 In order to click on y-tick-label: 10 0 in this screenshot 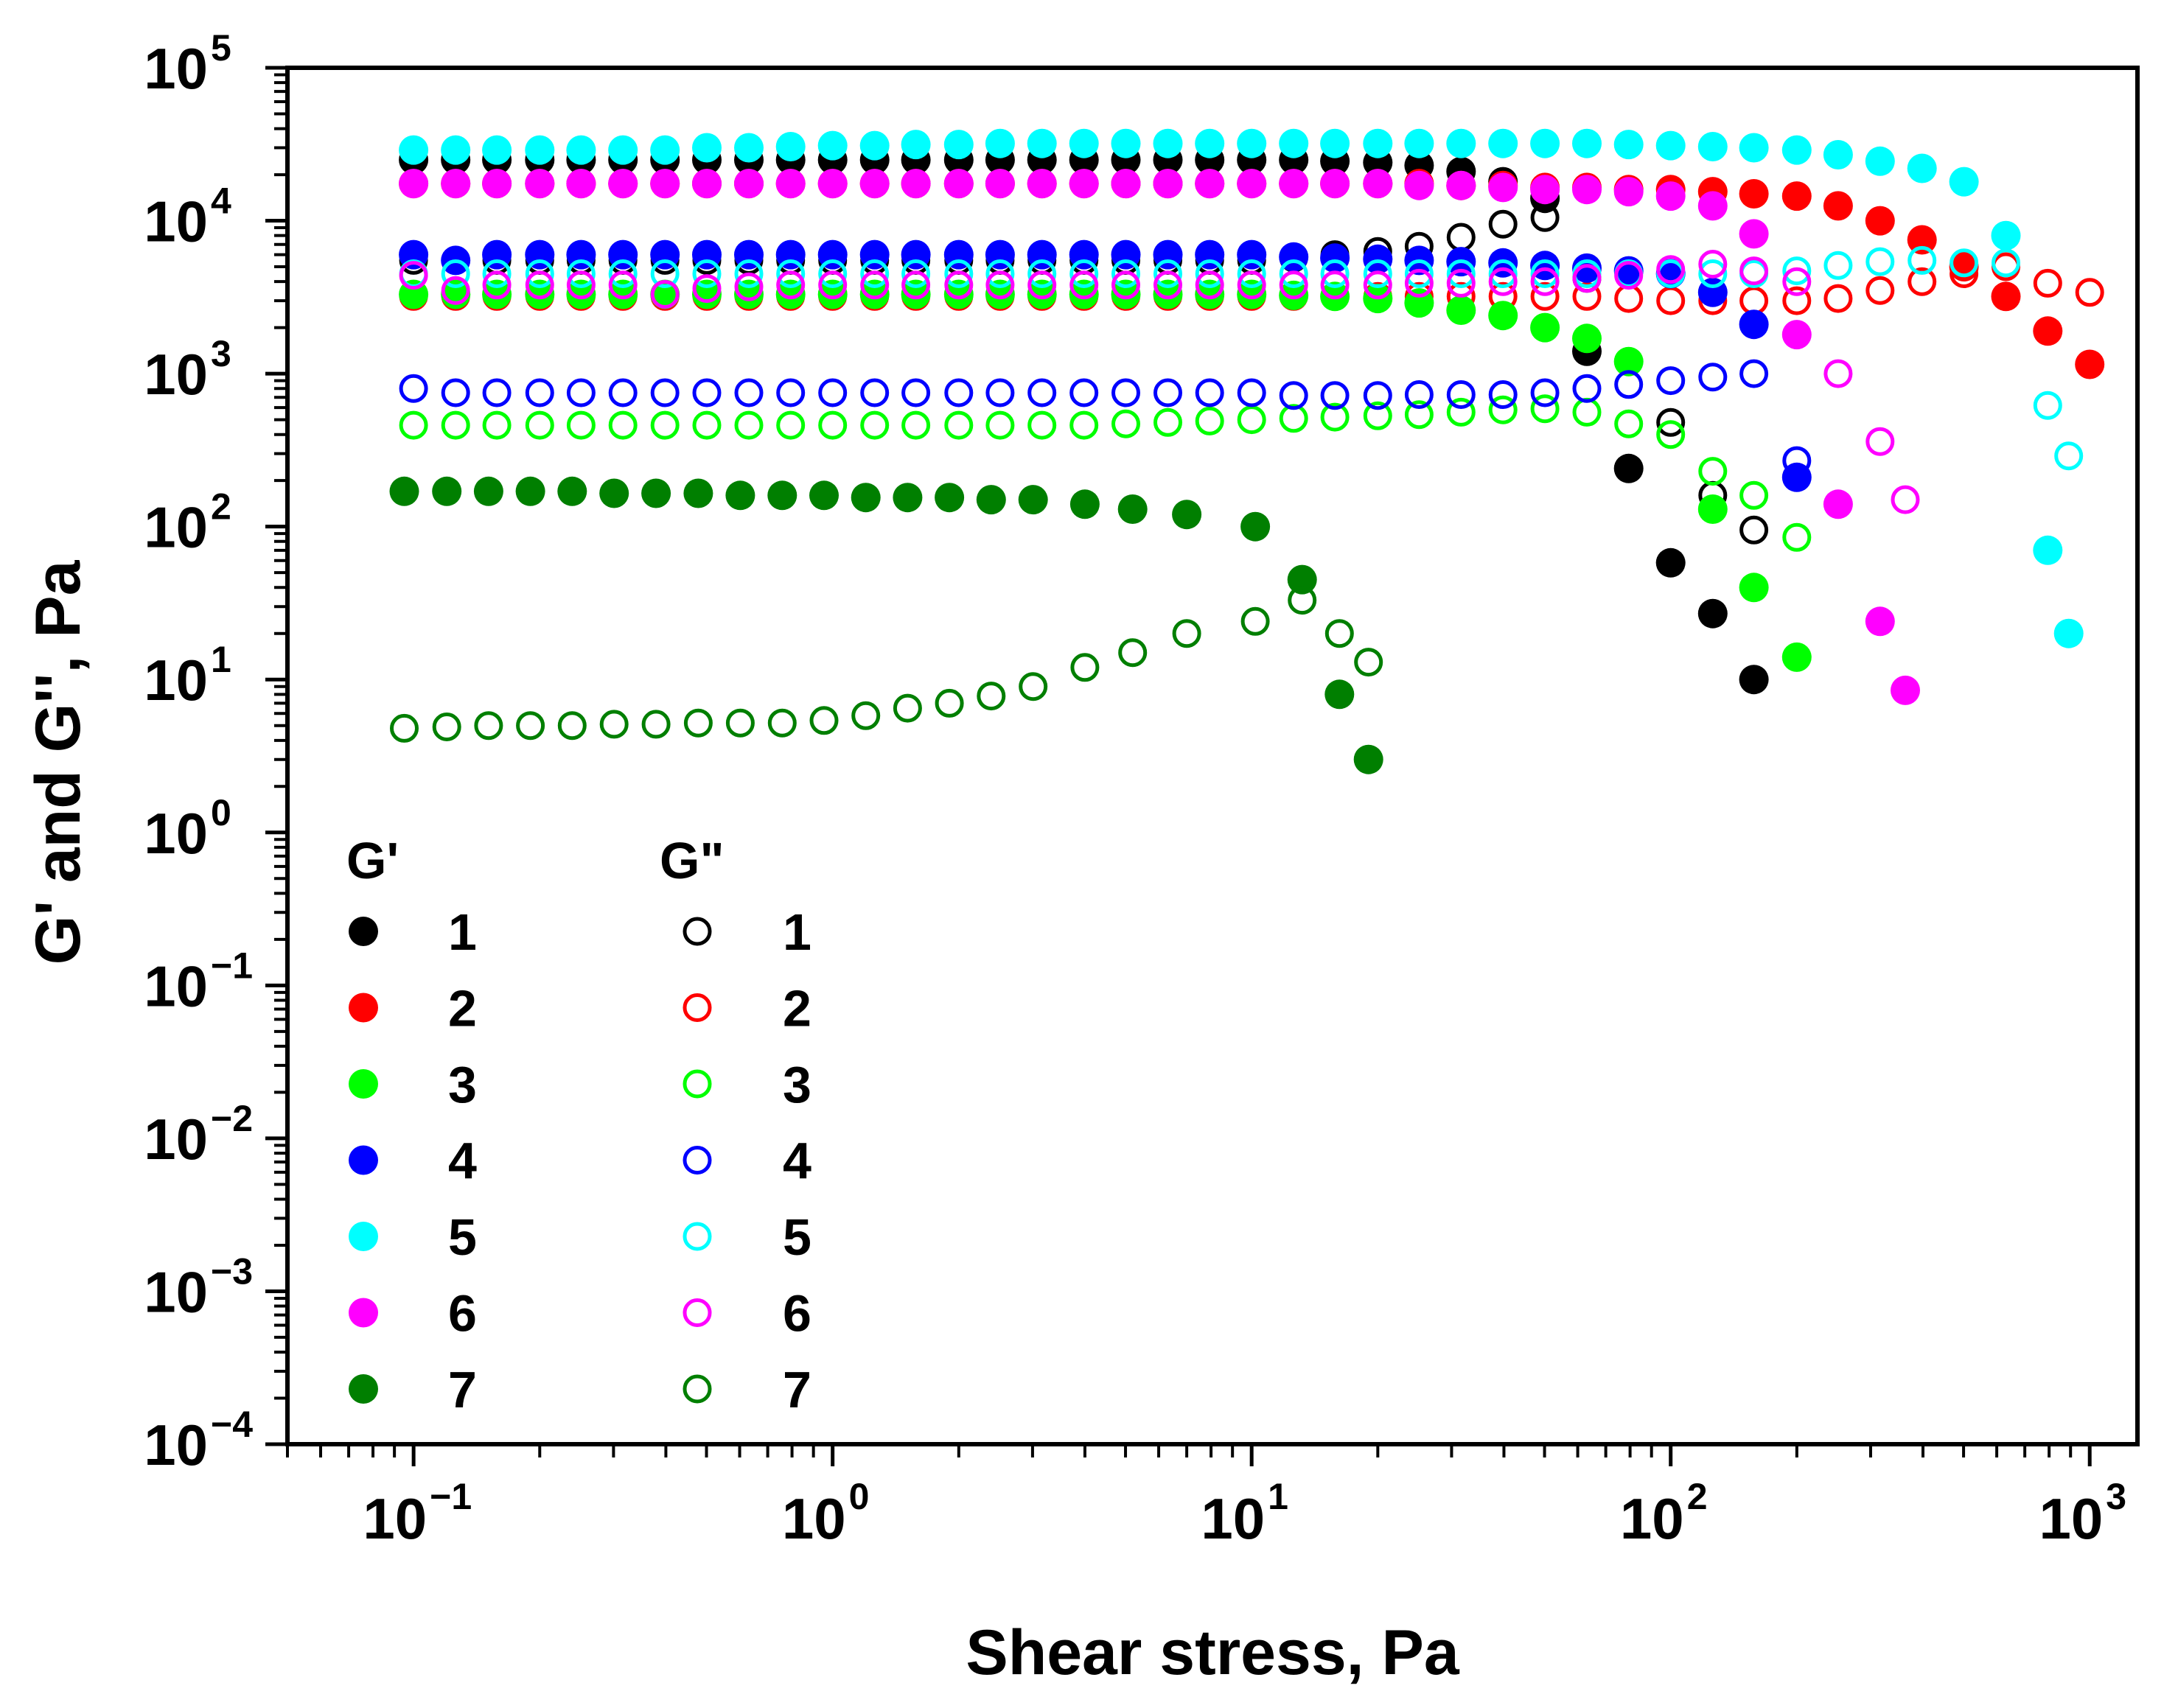, I will do `click(187, 829)`.